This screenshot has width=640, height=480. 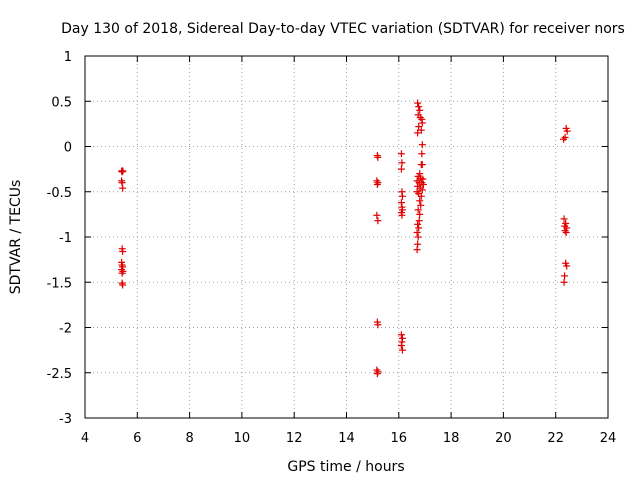 What do you see at coordinates (503, 438) in the screenshot?
I see `x-tick-label: 20` at bounding box center [503, 438].